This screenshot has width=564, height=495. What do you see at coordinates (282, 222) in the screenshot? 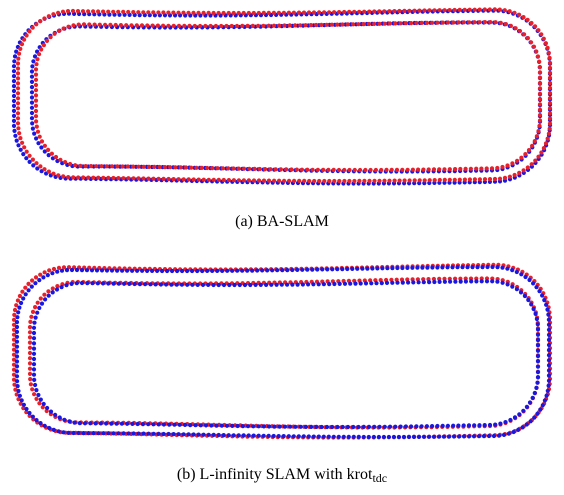
I see `caption-a: (a) BA-SLAM` at bounding box center [282, 222].